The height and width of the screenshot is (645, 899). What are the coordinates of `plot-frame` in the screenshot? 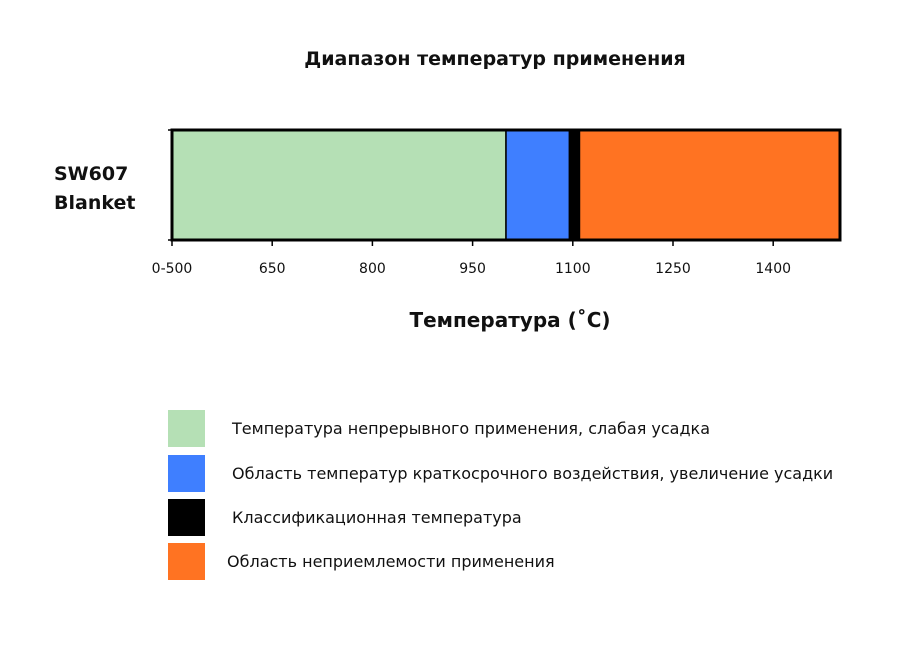 It's located at (506, 185).